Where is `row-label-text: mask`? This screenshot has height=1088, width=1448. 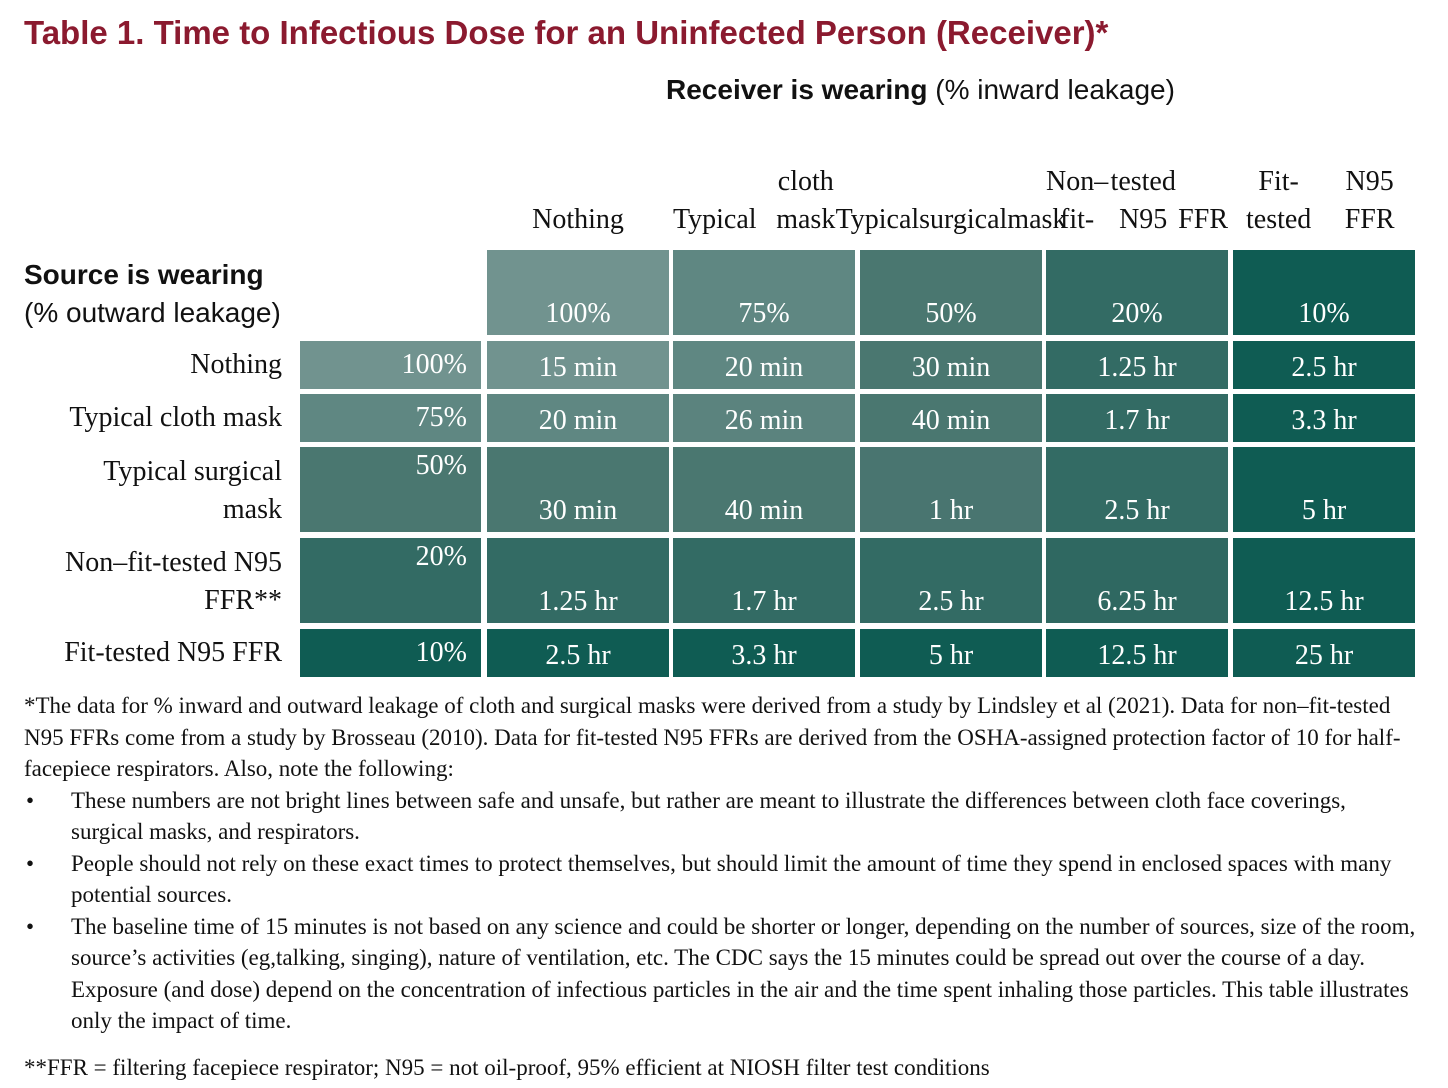
row-label-text: mask is located at coordinates (252, 509).